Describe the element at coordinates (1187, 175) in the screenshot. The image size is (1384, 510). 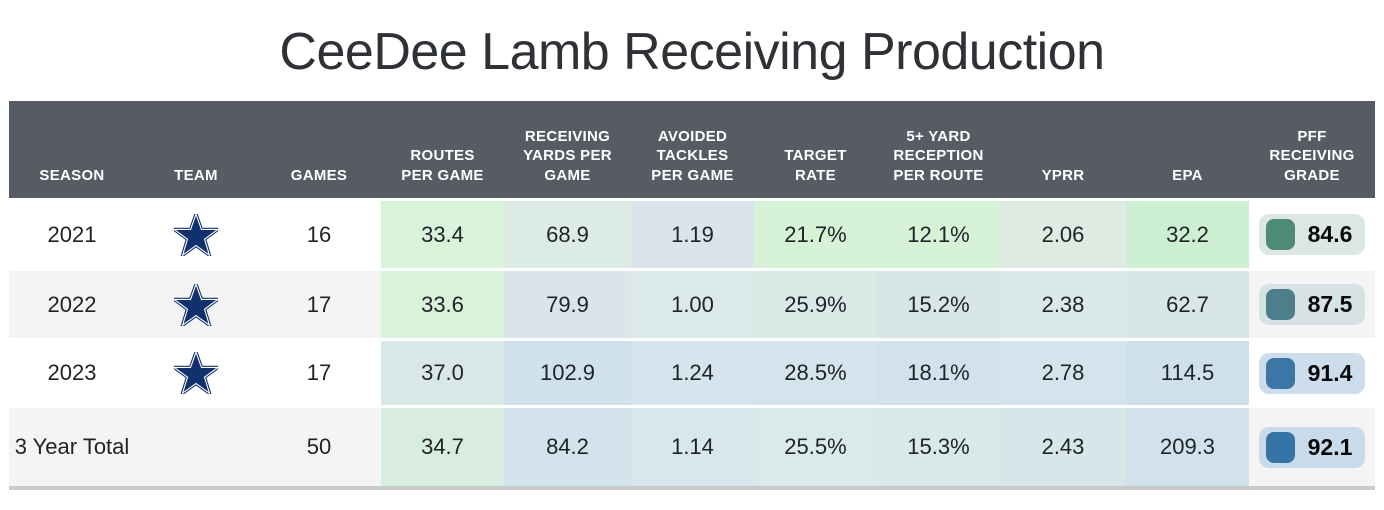
I see `column-header-epa: EPA` at that location.